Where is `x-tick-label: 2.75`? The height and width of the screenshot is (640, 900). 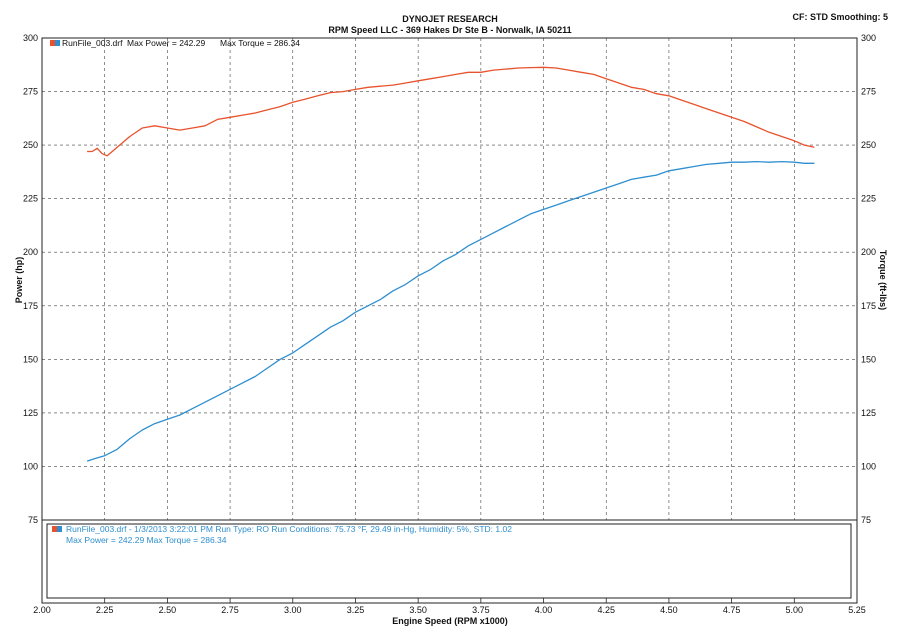 x-tick-label: 2.75 is located at coordinates (230, 610).